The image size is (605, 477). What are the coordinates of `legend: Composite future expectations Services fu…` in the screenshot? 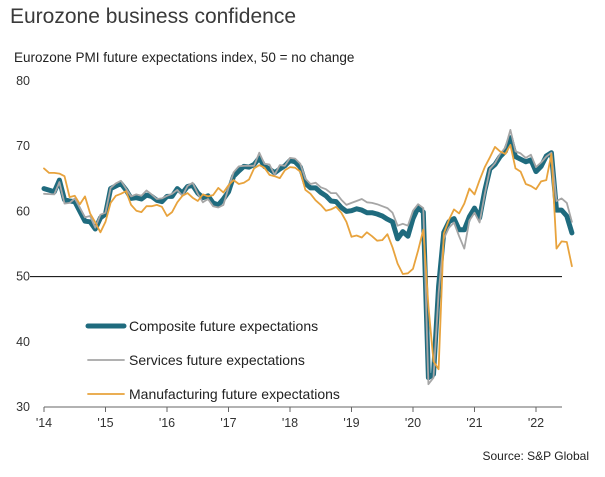 It's located at (212, 360).